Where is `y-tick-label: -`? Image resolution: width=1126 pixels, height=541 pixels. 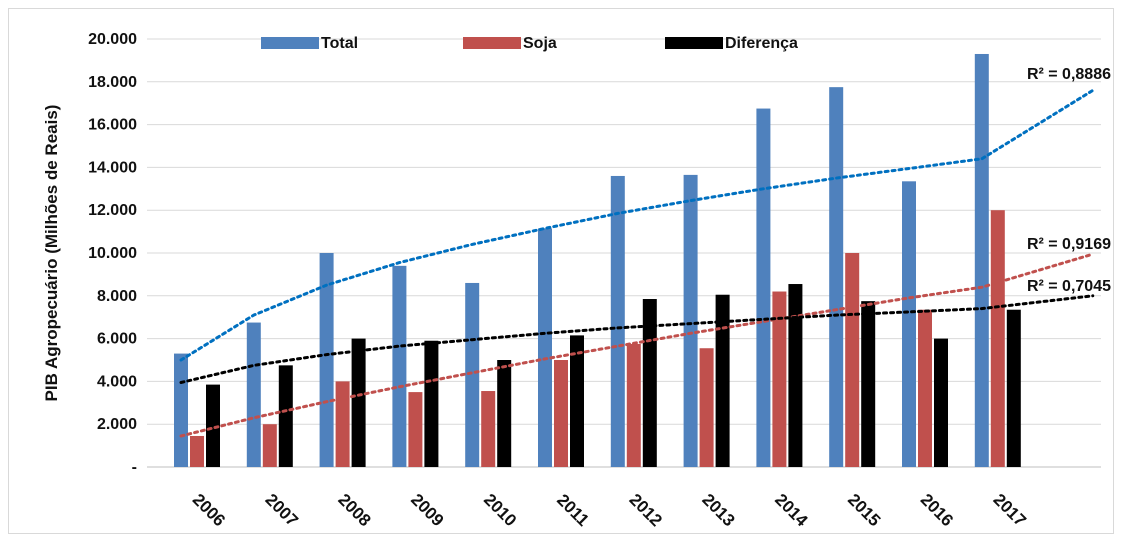 y-tick-label: - is located at coordinates (134, 467).